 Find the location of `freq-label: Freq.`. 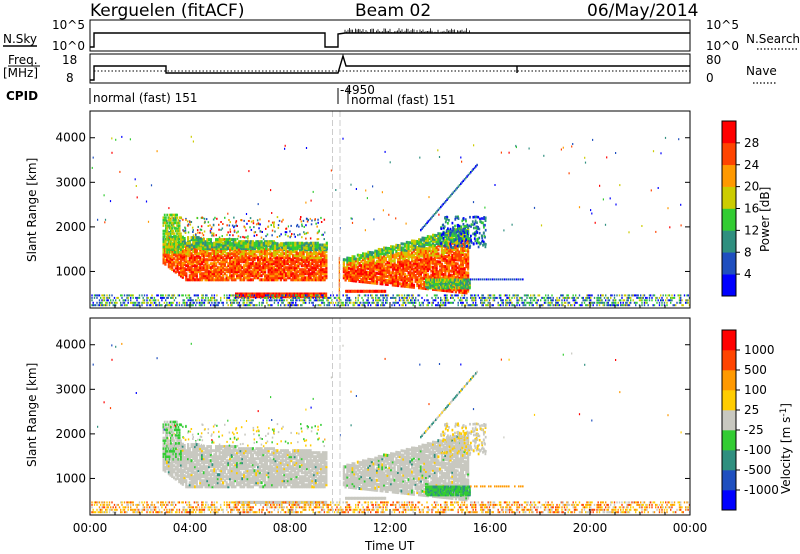

freq-label: Freq. is located at coordinates (23, 60).